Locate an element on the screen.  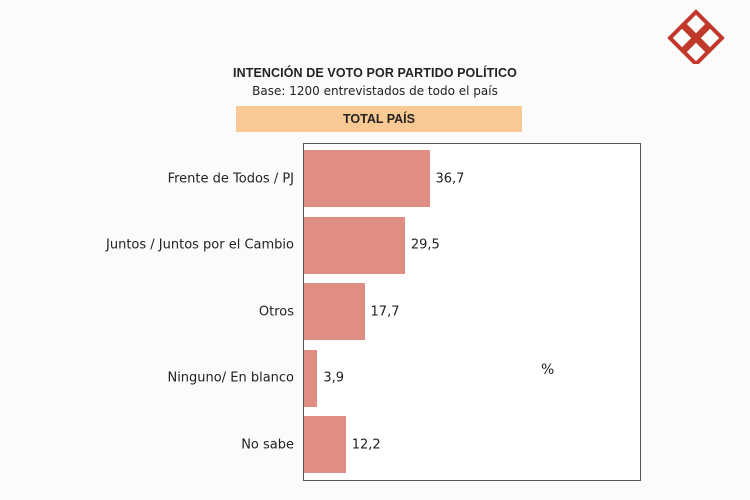
category-label: Ninguno/ En blanco is located at coordinates (230, 378).